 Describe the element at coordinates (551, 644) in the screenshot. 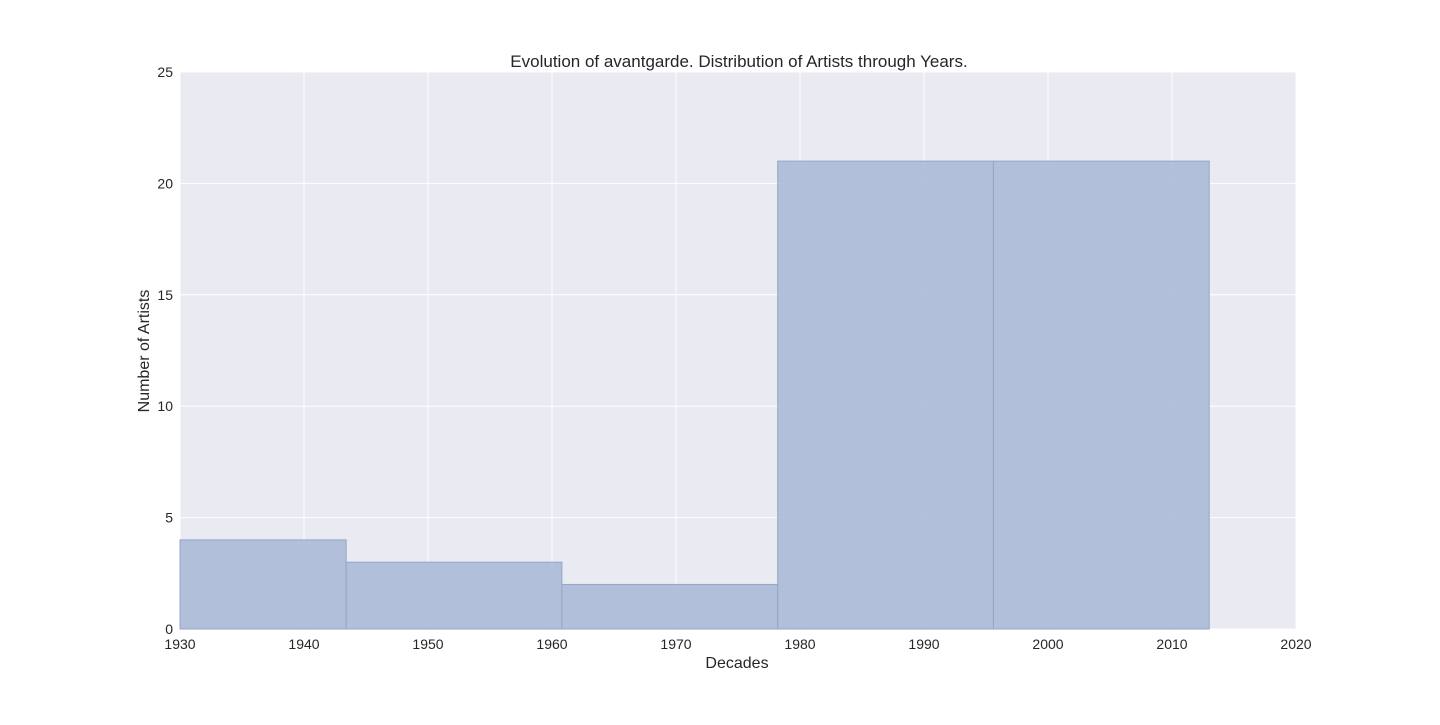

I see `x-tick-label: 1960` at that location.